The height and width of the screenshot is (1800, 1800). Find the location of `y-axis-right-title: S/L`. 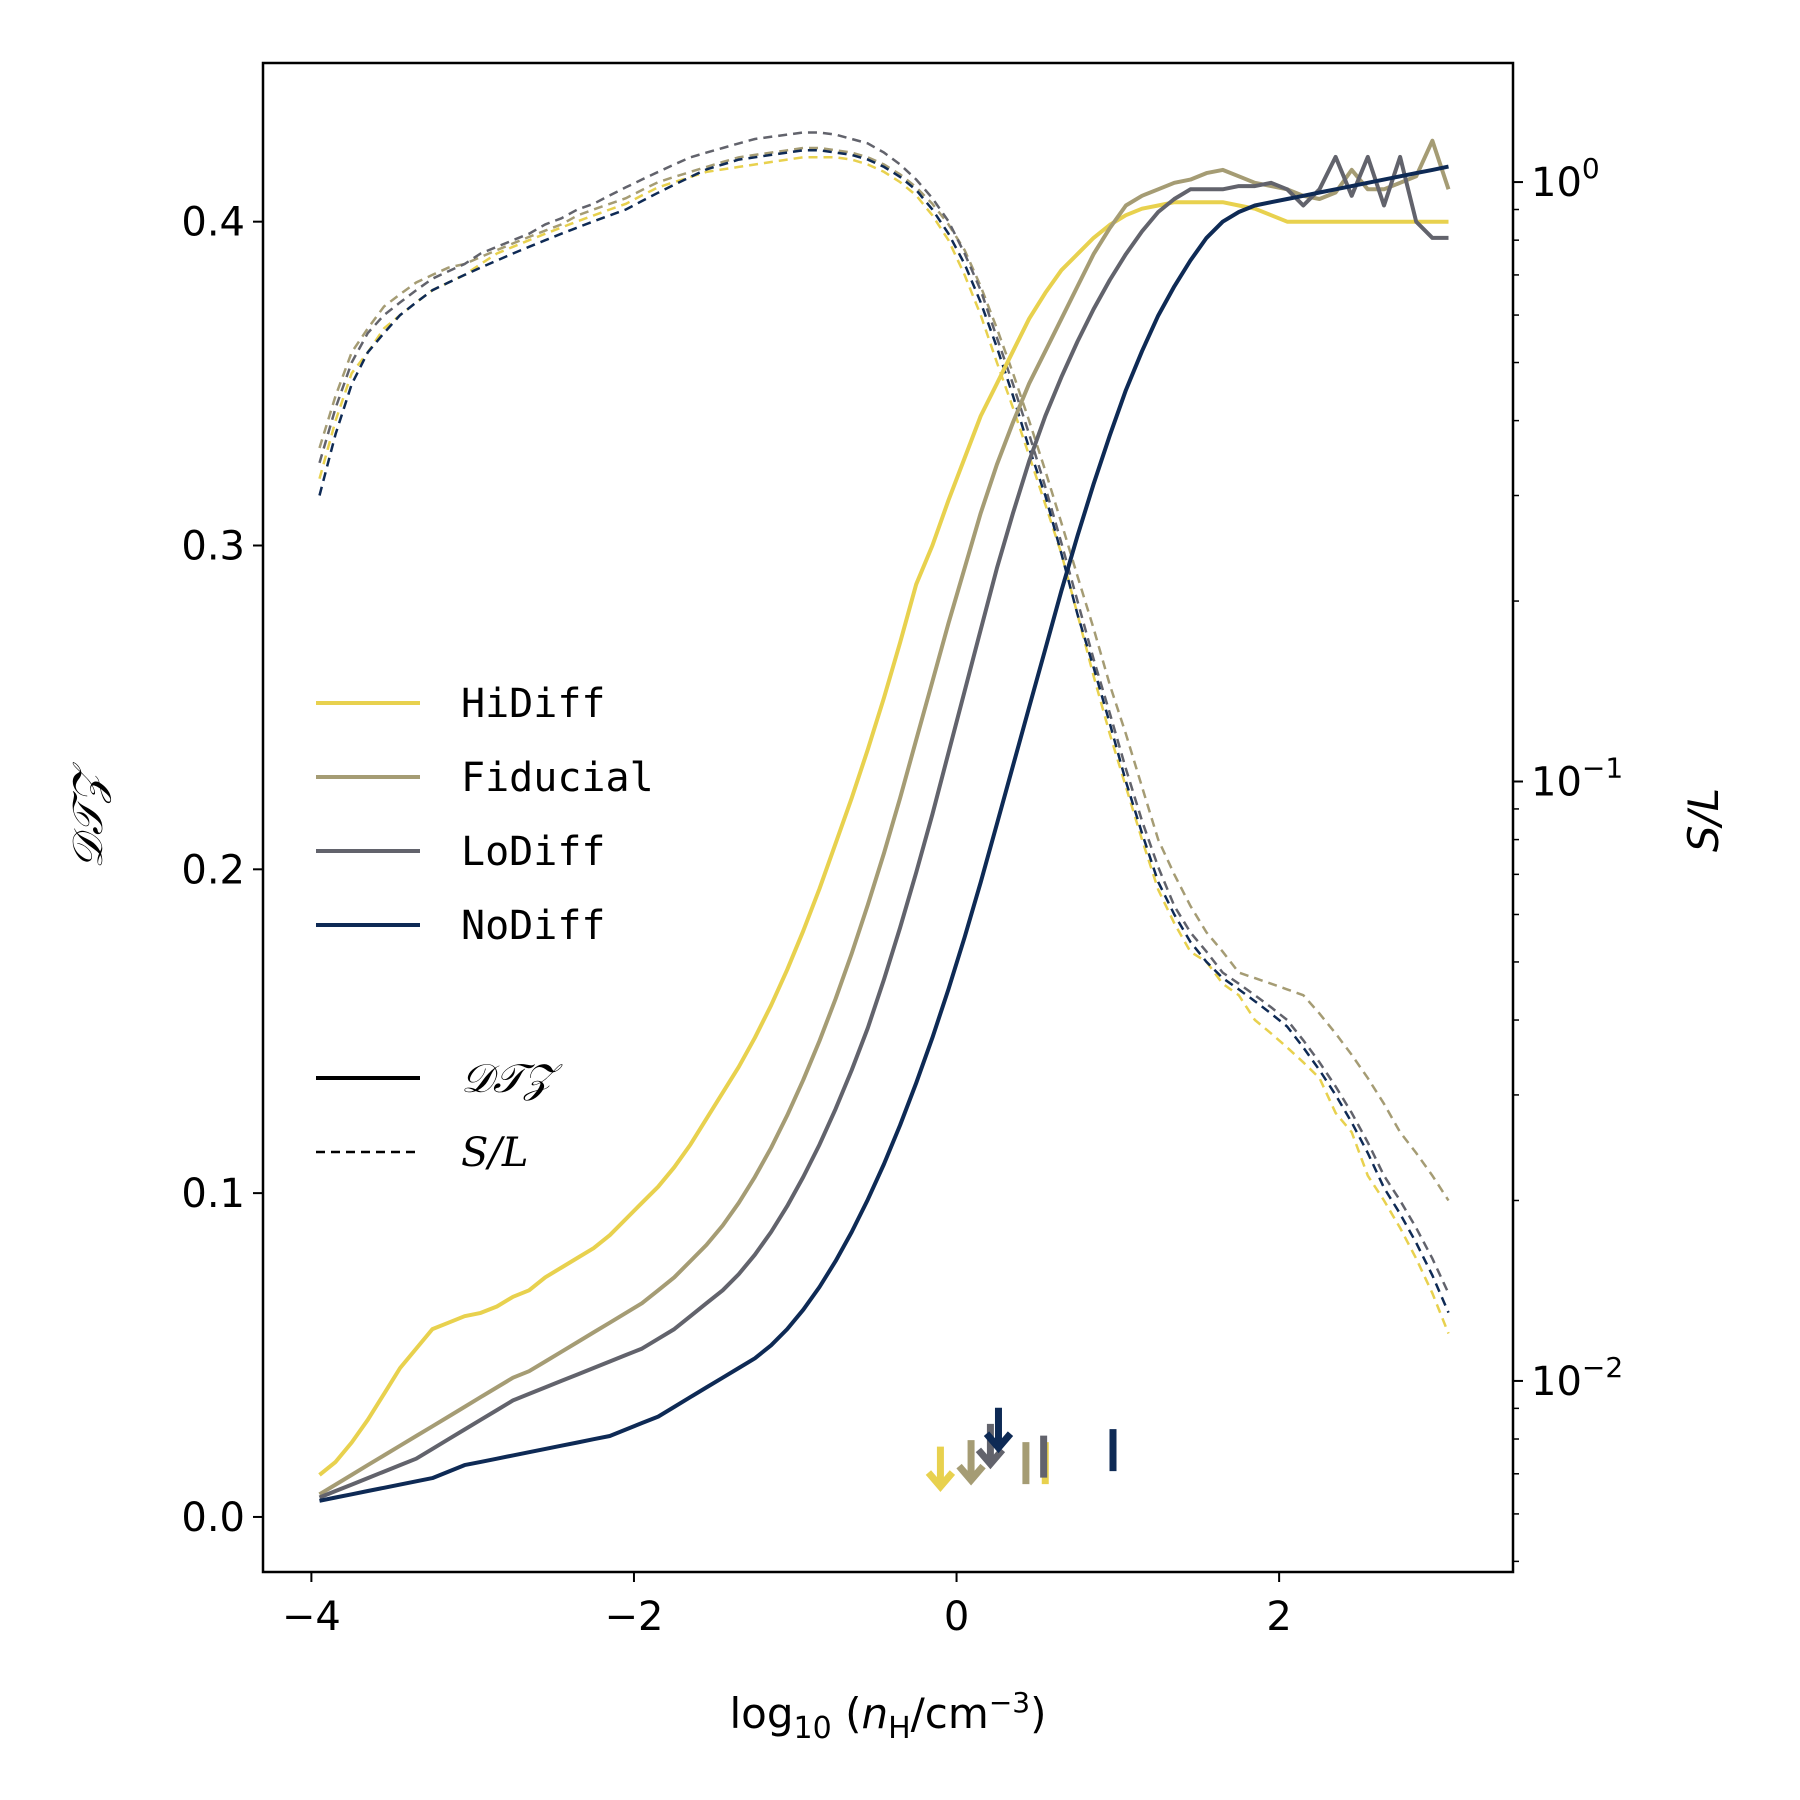

y-axis-right-title: S/L is located at coordinates (1703, 820).